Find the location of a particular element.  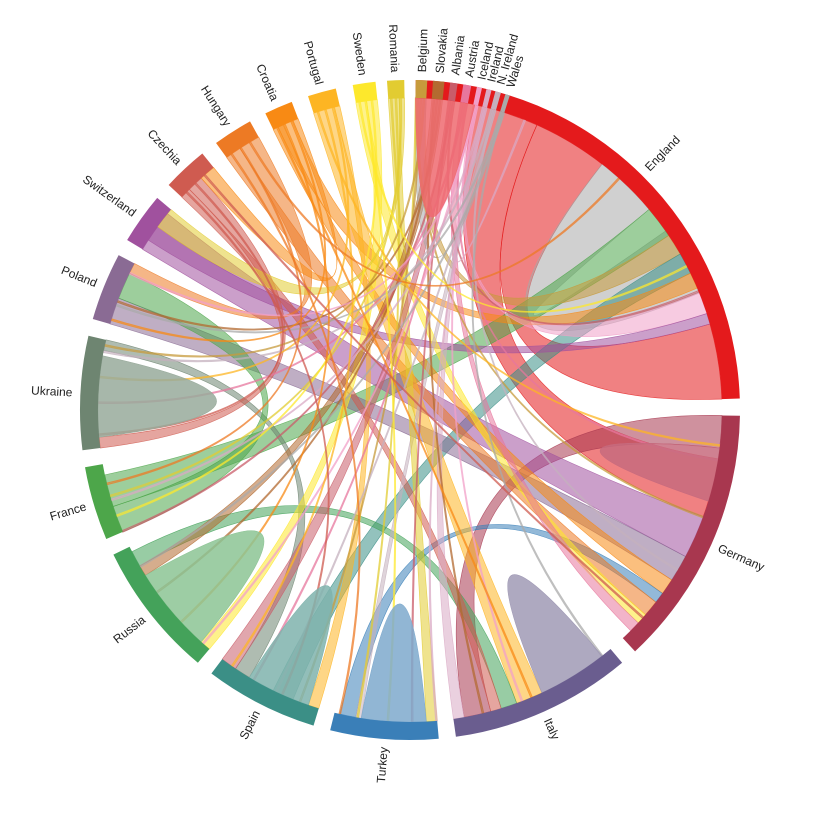

label-czechia: Czechia is located at coordinates (165, 146).